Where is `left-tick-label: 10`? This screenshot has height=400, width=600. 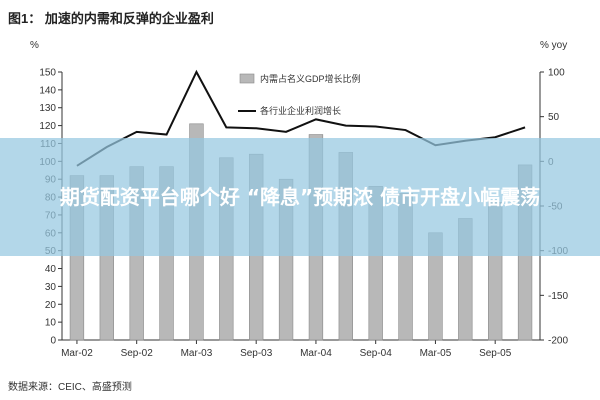
left-tick-label: 10 is located at coordinates (51, 323).